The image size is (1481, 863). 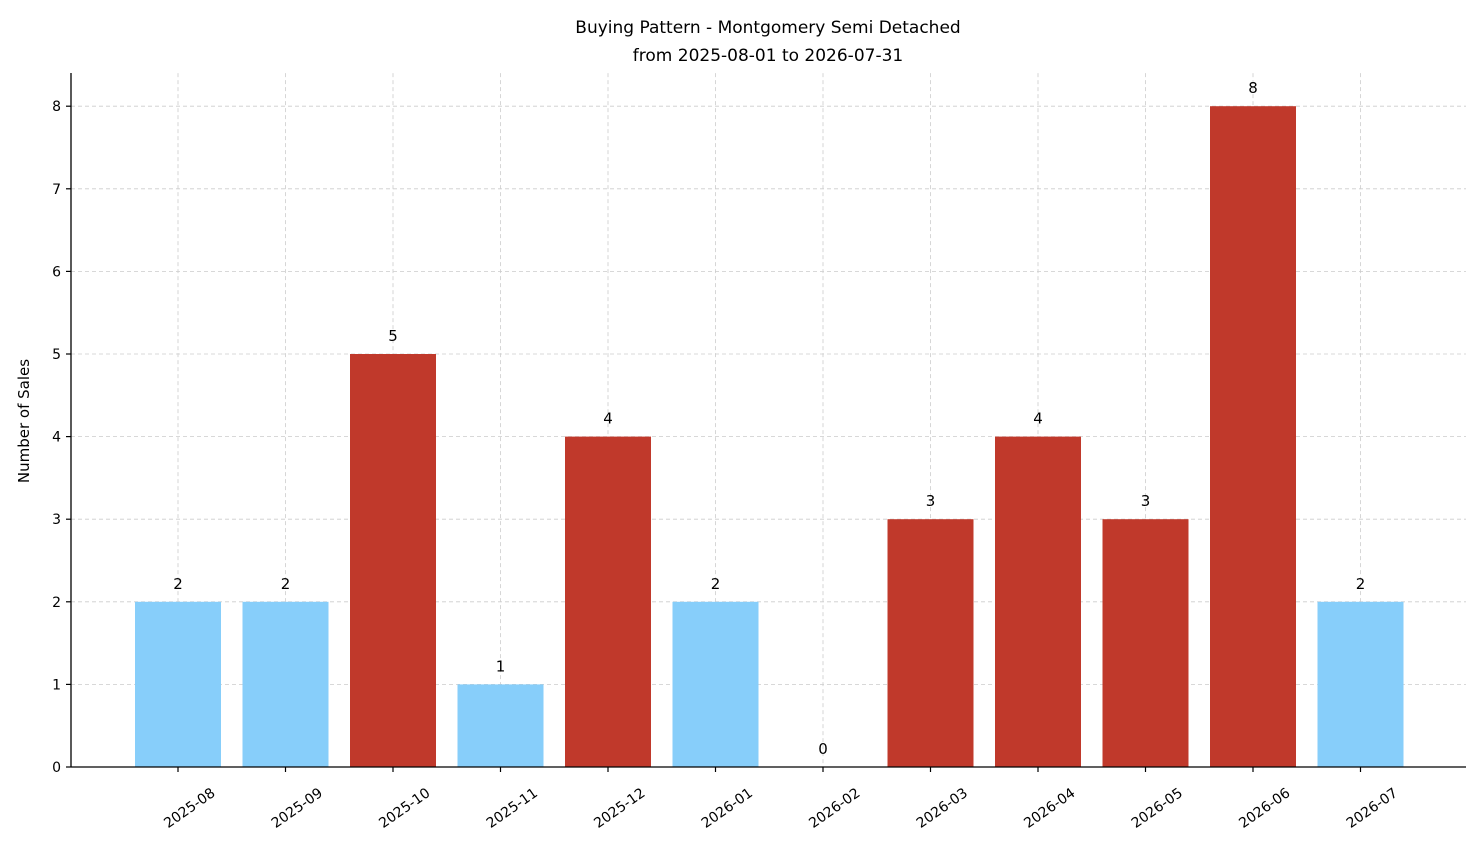 I want to click on data-label-2025-12: 4, so click(x=608, y=419).